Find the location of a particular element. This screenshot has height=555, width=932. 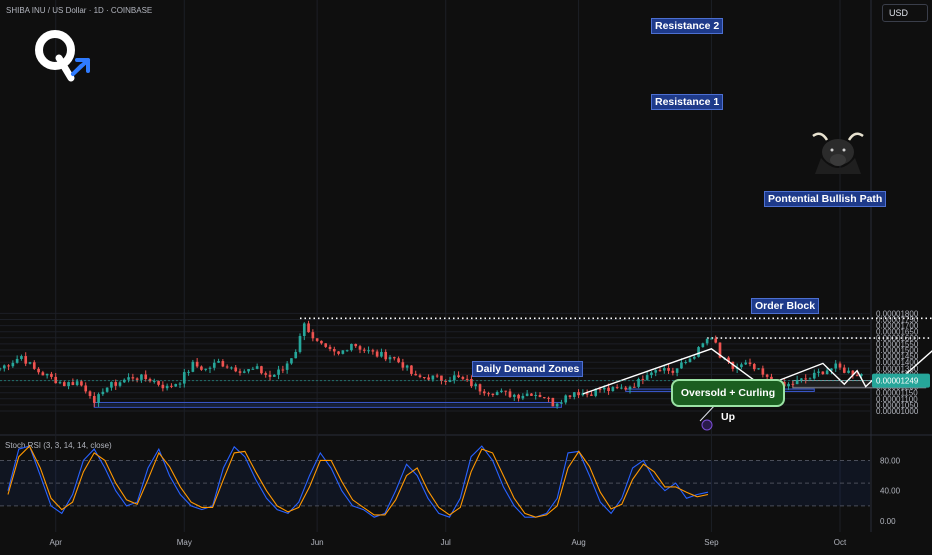

annotation-resistance-1: Resistance 1 is located at coordinates (687, 102).